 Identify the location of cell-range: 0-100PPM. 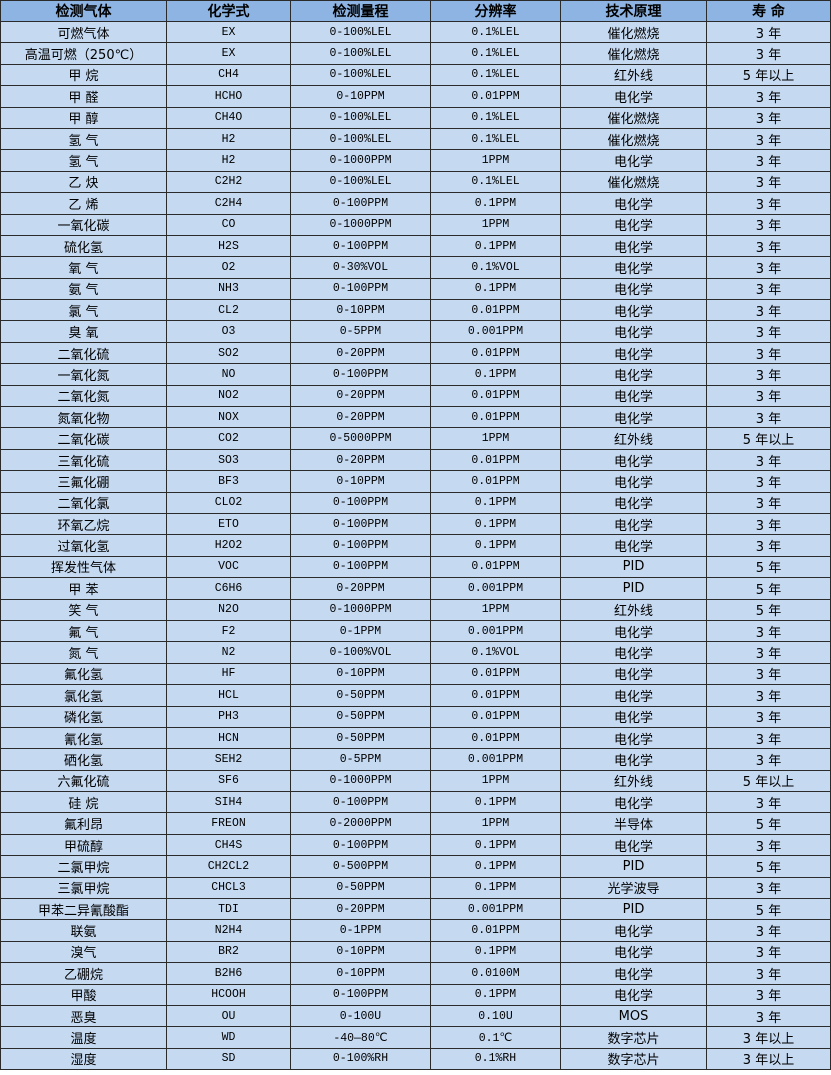
(360, 203).